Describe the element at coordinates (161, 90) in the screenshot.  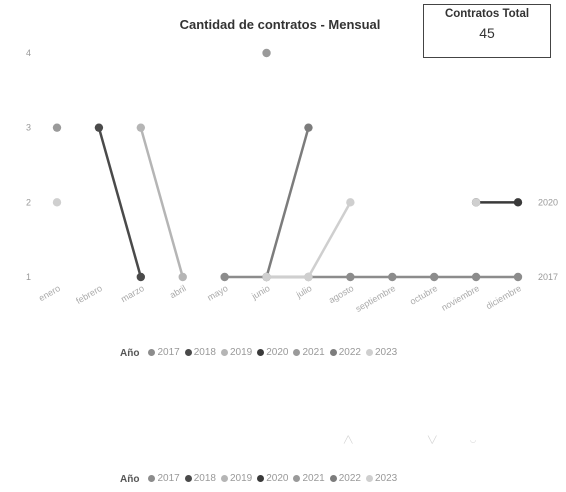
I see `series-2021` at that location.